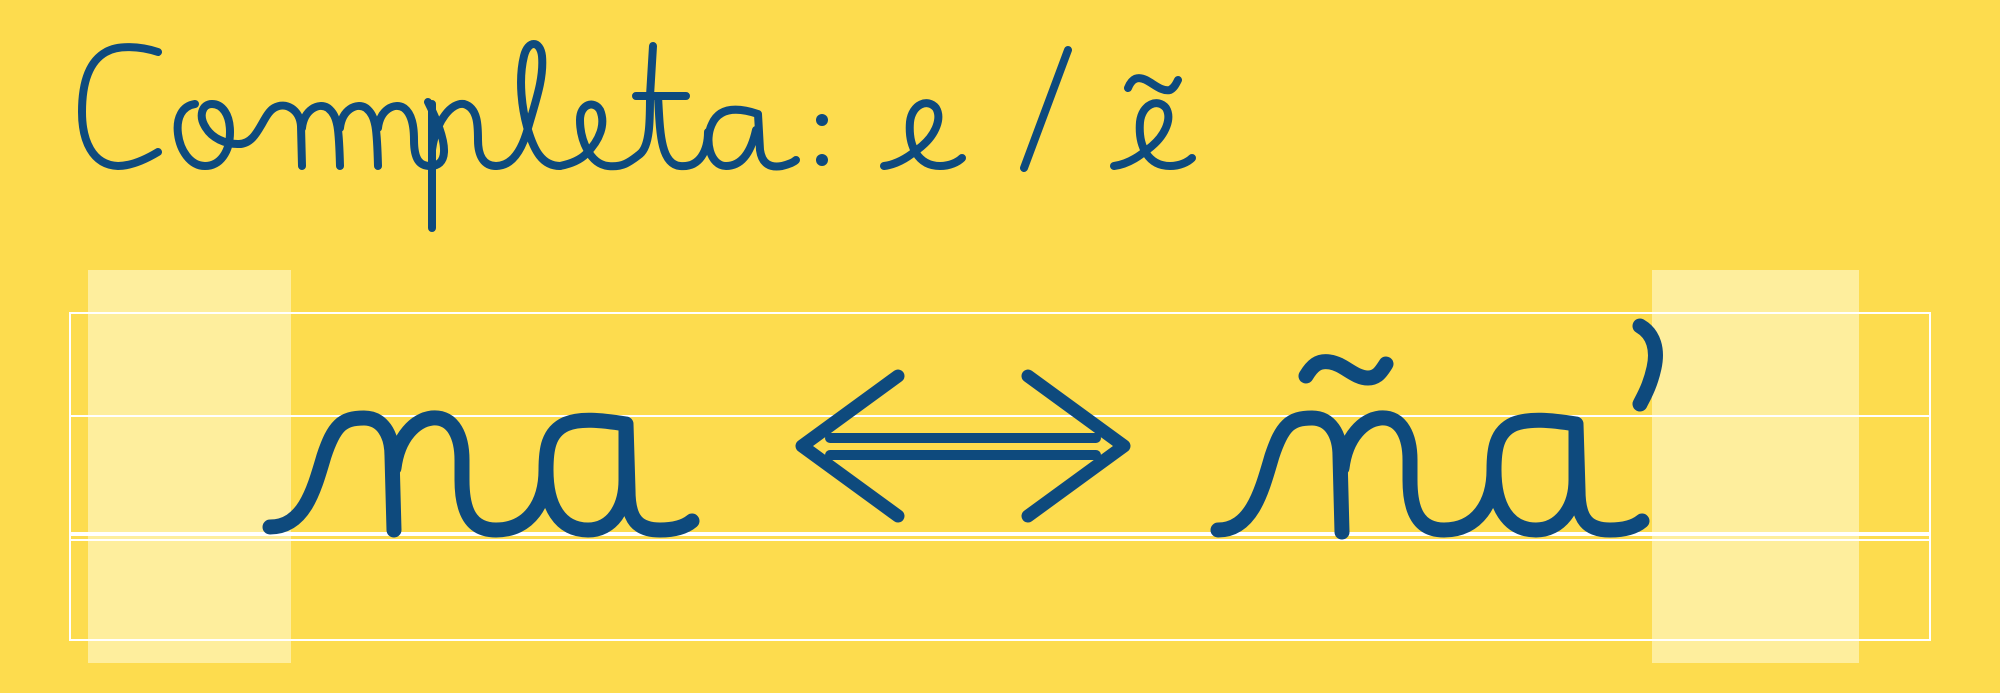 This screenshot has height=693, width=2000. Describe the element at coordinates (1436, 429) in the screenshot. I see `word-nha: ña` at that location.